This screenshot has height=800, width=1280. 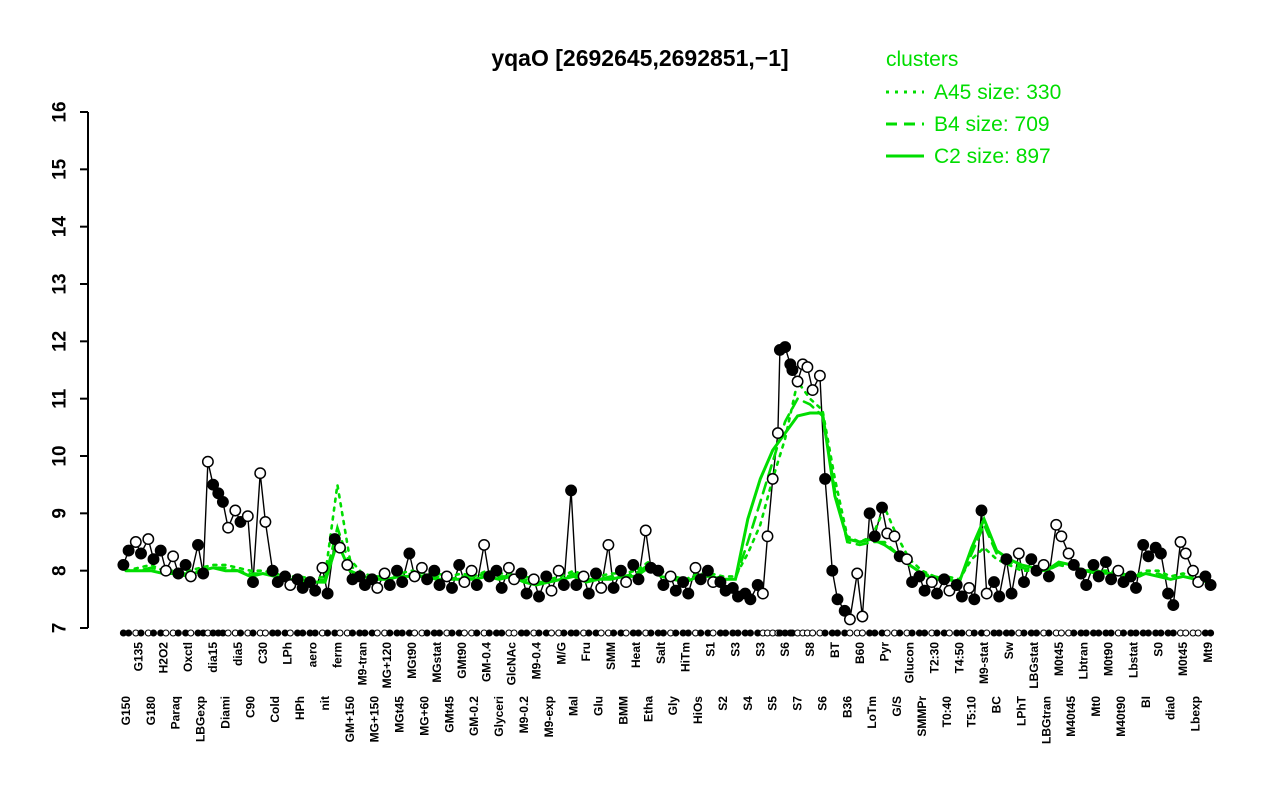 What do you see at coordinates (586, 651) in the screenshot?
I see `x-tick-label: Fru` at bounding box center [586, 651].